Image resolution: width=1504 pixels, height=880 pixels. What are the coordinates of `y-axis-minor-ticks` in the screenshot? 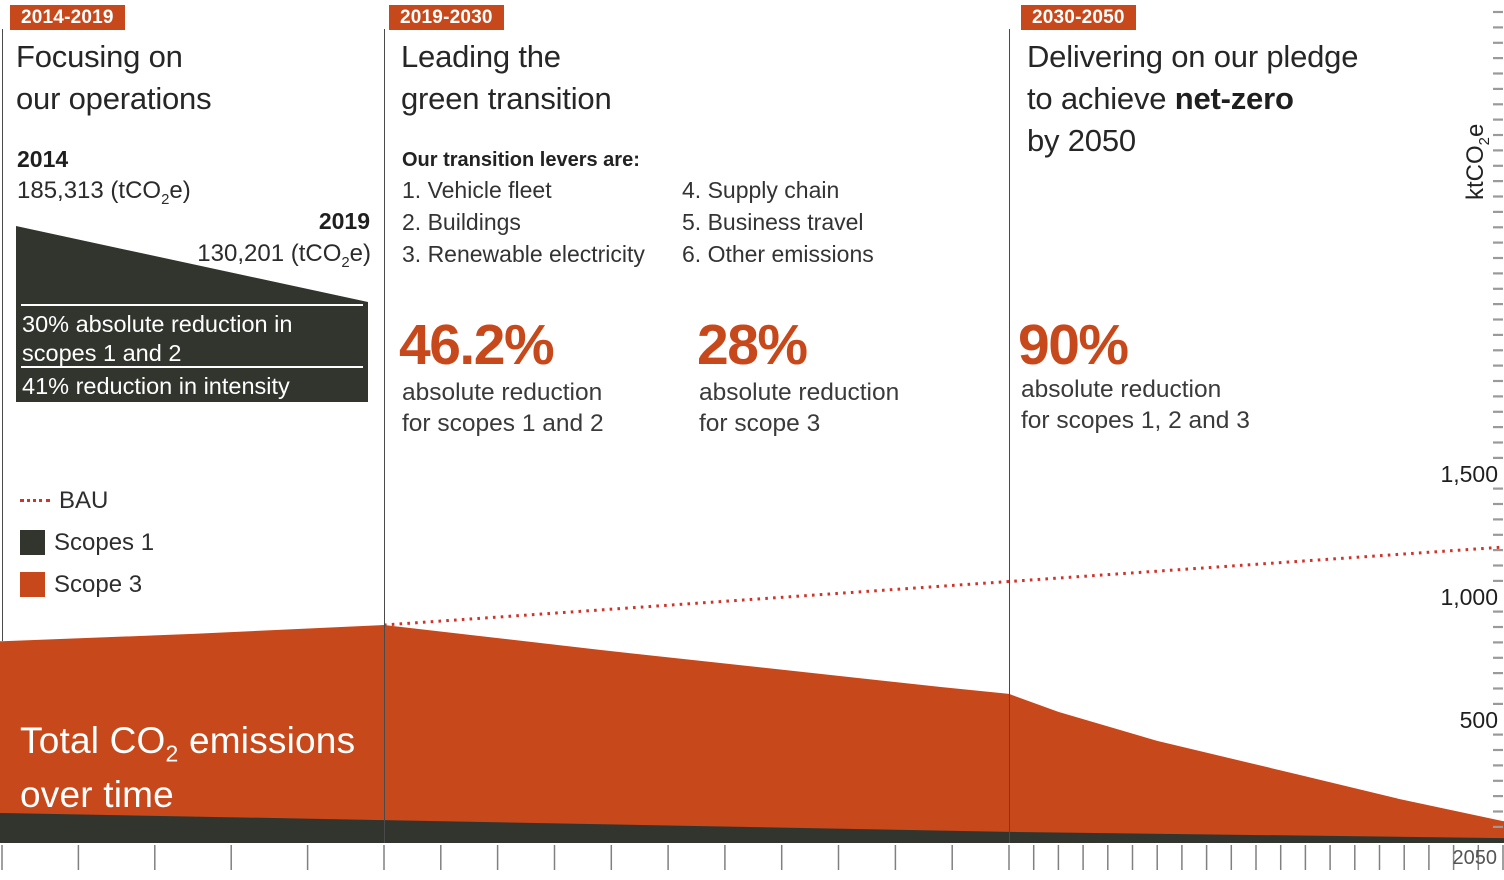 It's located at (1498, 419).